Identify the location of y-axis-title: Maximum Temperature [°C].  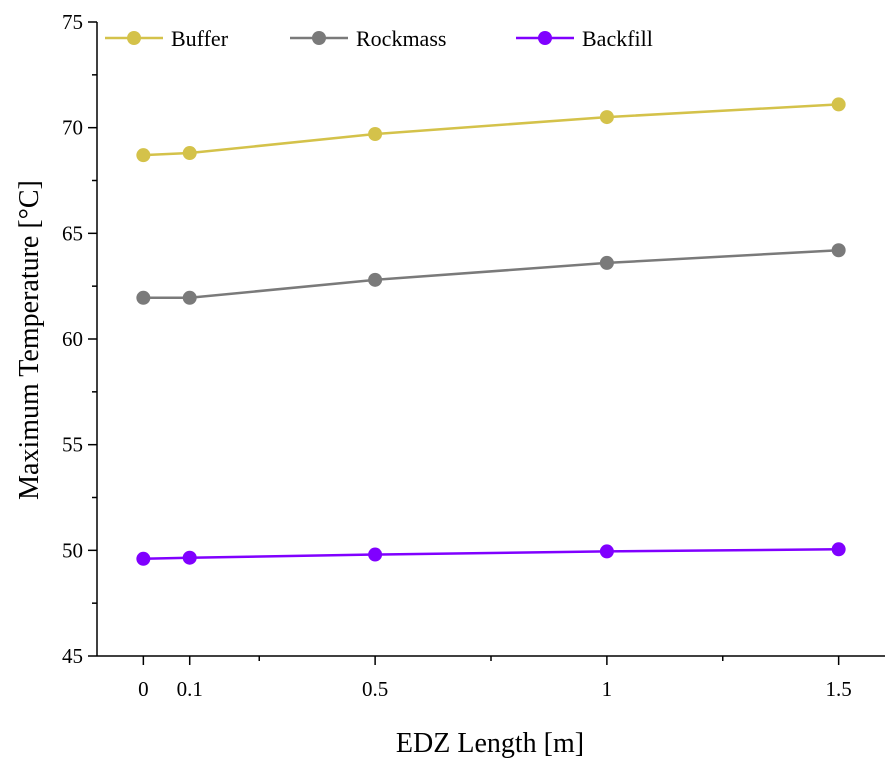
(29, 340).